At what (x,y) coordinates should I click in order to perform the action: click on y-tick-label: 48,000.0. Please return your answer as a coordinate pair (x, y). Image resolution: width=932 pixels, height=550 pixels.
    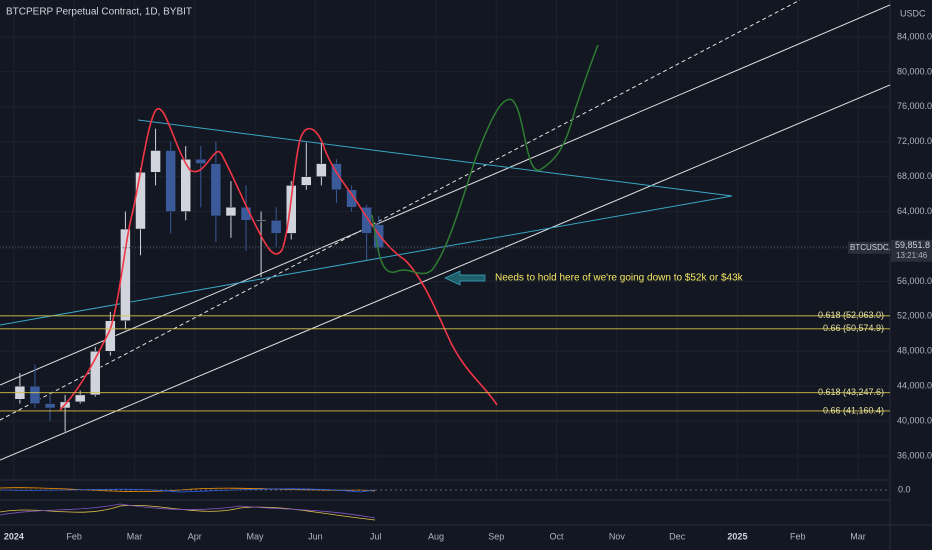
    Looking at the image, I should click on (914, 351).